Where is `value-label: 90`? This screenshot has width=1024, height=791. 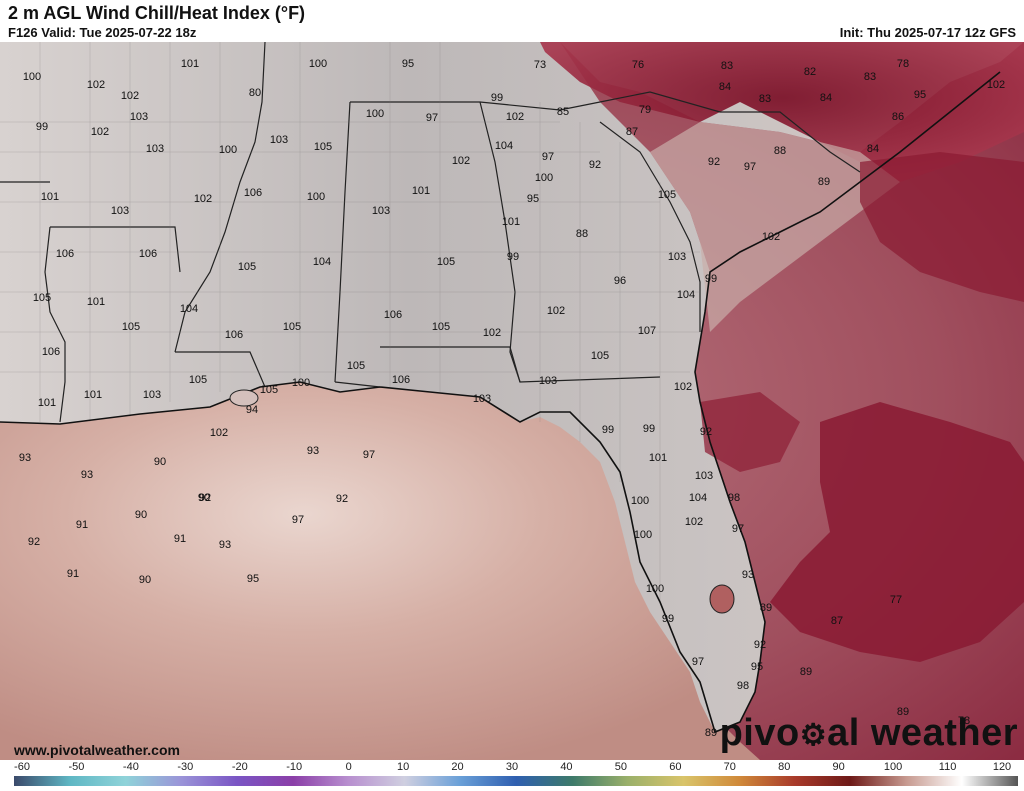 value-label: 90 is located at coordinates (160, 462).